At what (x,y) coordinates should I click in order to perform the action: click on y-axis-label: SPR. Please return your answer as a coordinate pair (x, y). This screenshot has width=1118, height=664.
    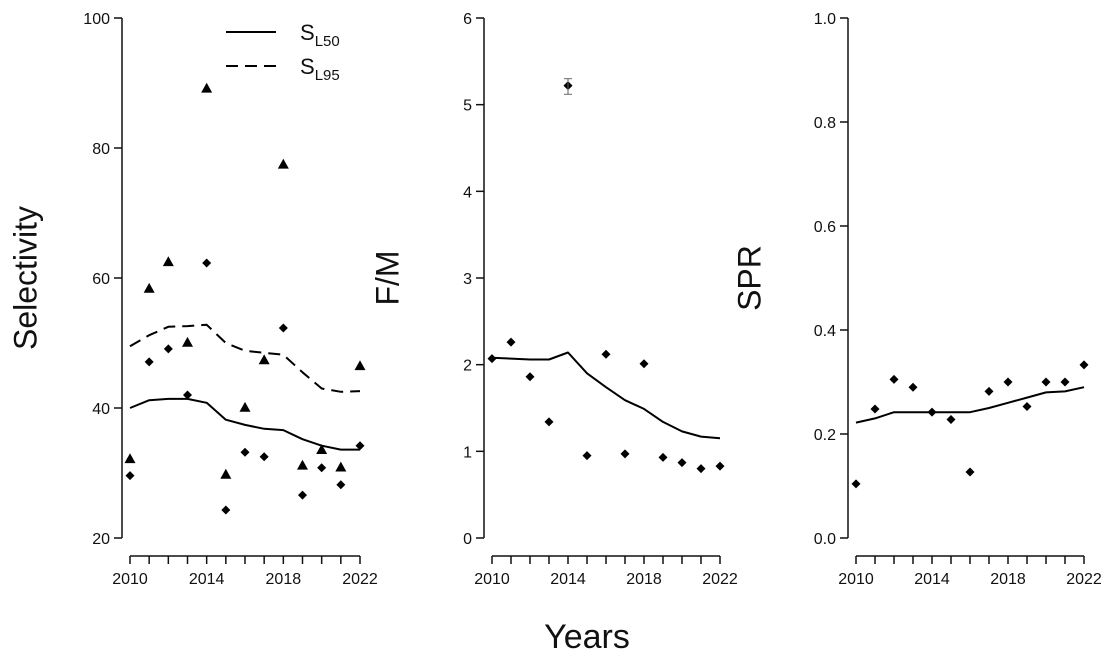
    Looking at the image, I should click on (749, 278).